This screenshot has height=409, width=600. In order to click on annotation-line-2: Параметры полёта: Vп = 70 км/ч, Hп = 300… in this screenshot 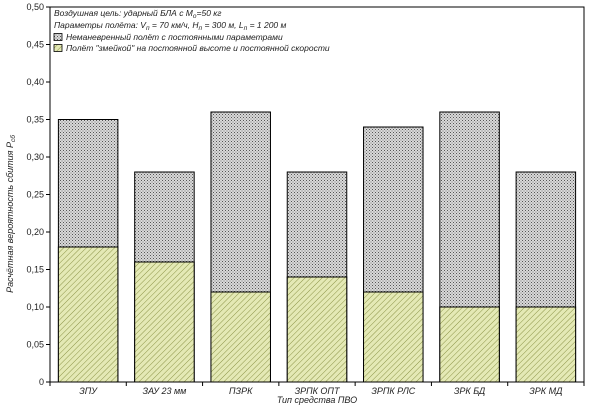, I will do `click(170, 26)`.